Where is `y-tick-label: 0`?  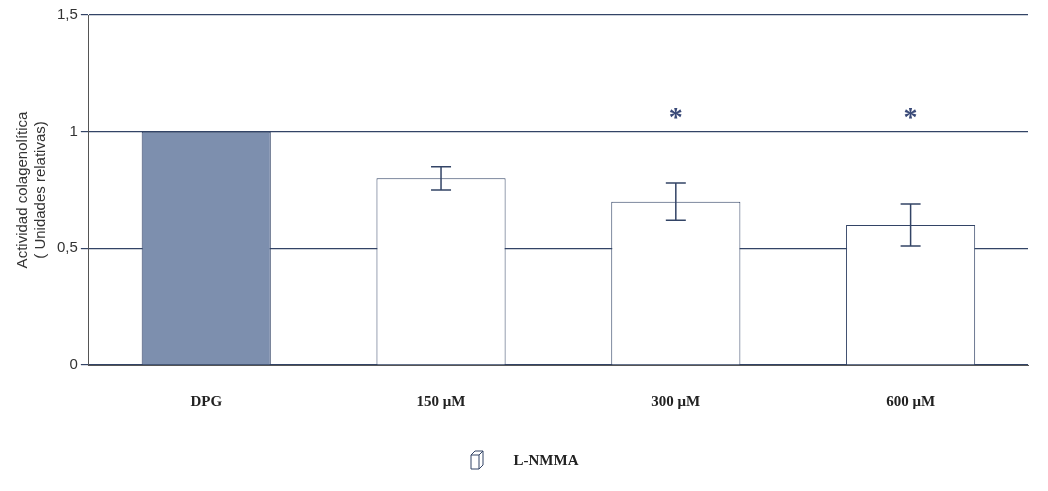
y-tick-label: 0 is located at coordinates (73, 364).